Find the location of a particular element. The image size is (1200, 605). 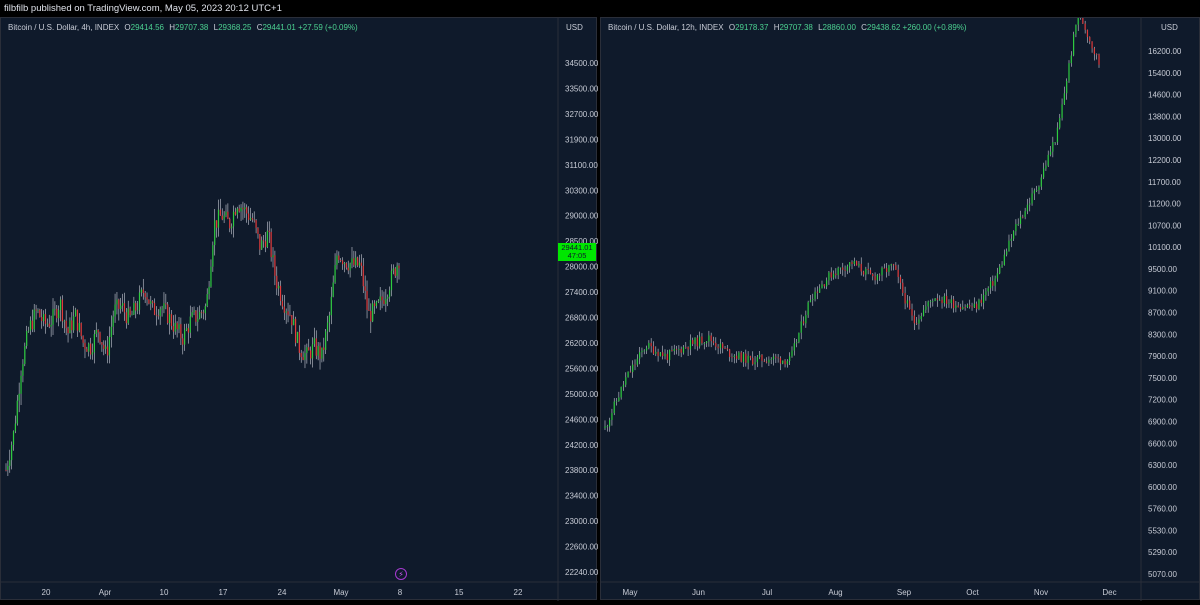

y-tick-label: 5070.00 is located at coordinates (1162, 574).